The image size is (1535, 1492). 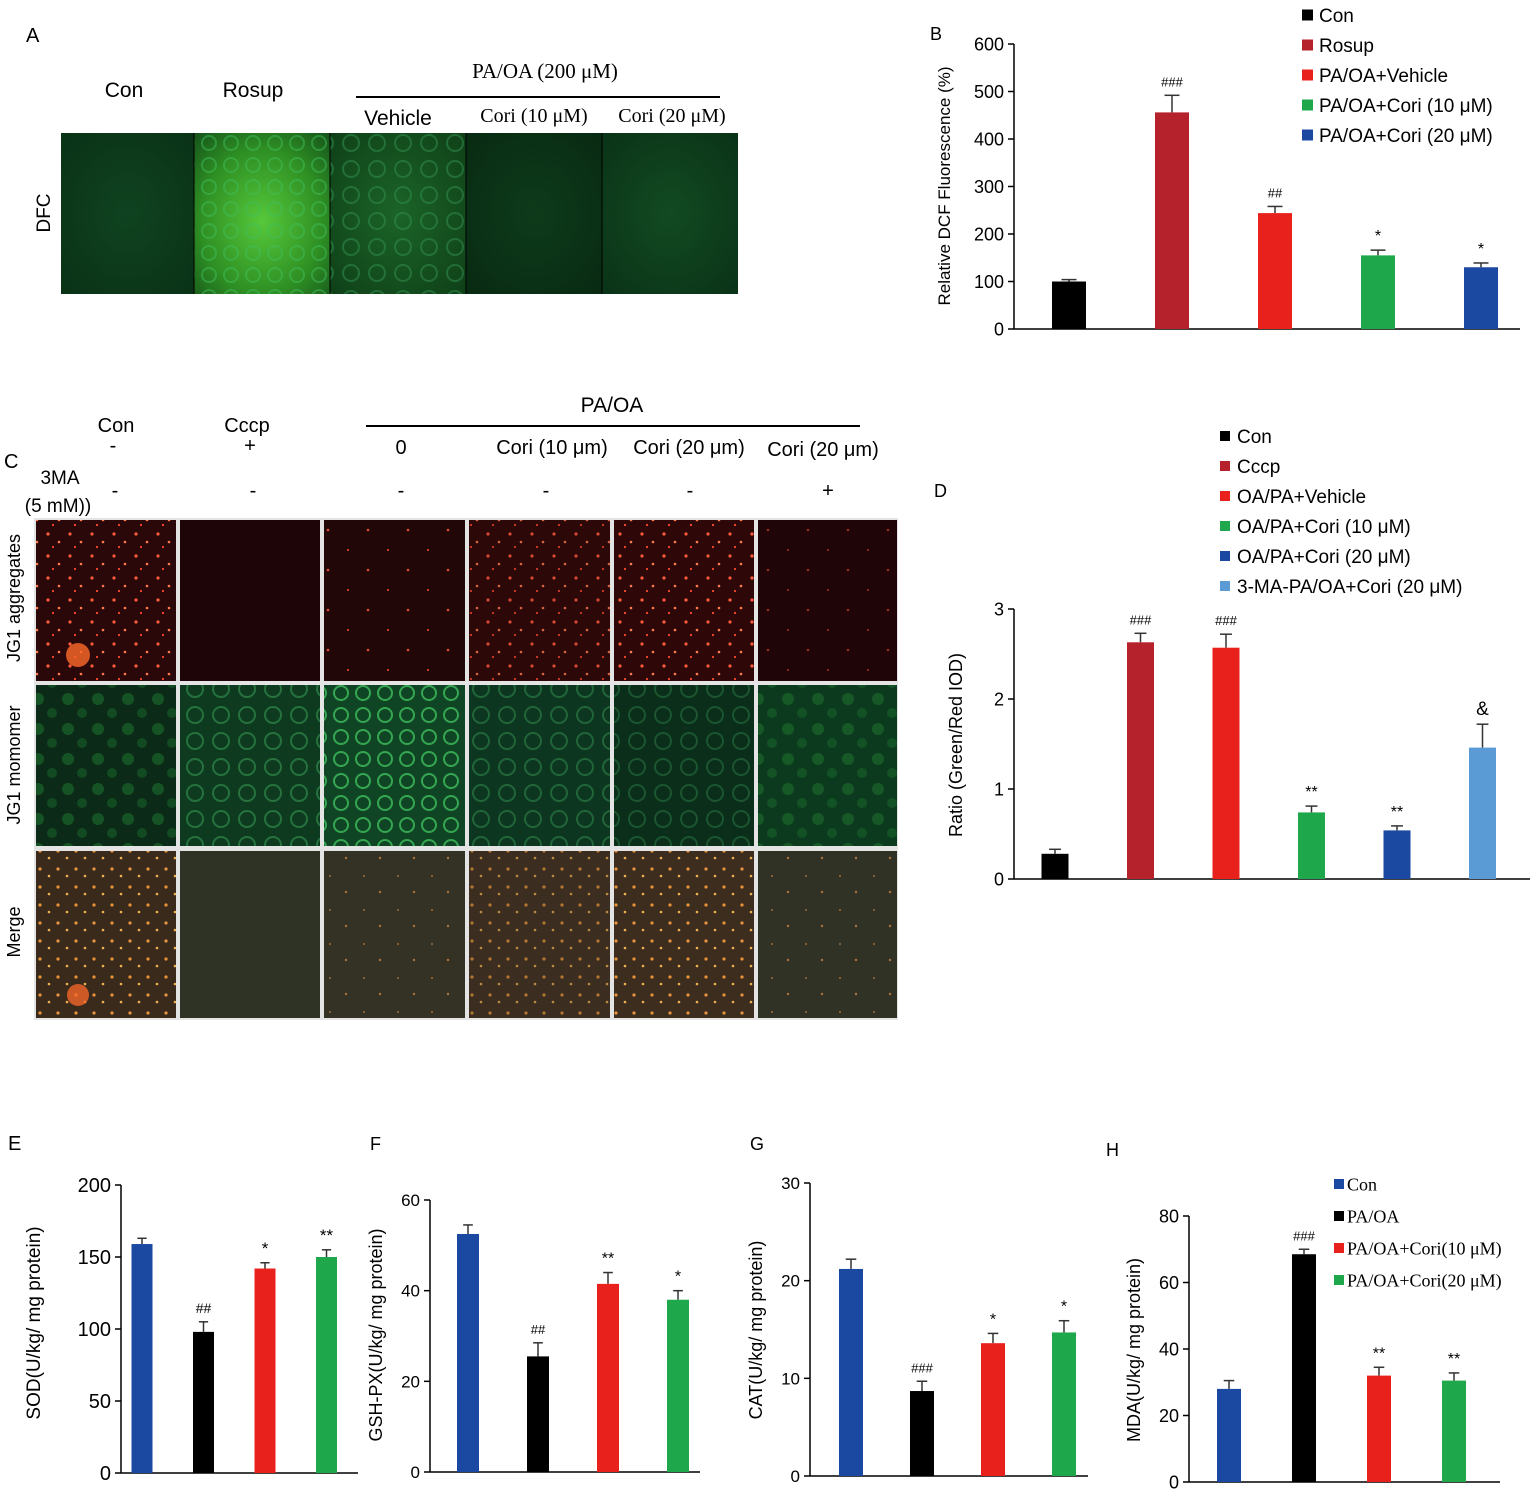 I want to click on chart-d-panel-letter: D, so click(x=940, y=491).